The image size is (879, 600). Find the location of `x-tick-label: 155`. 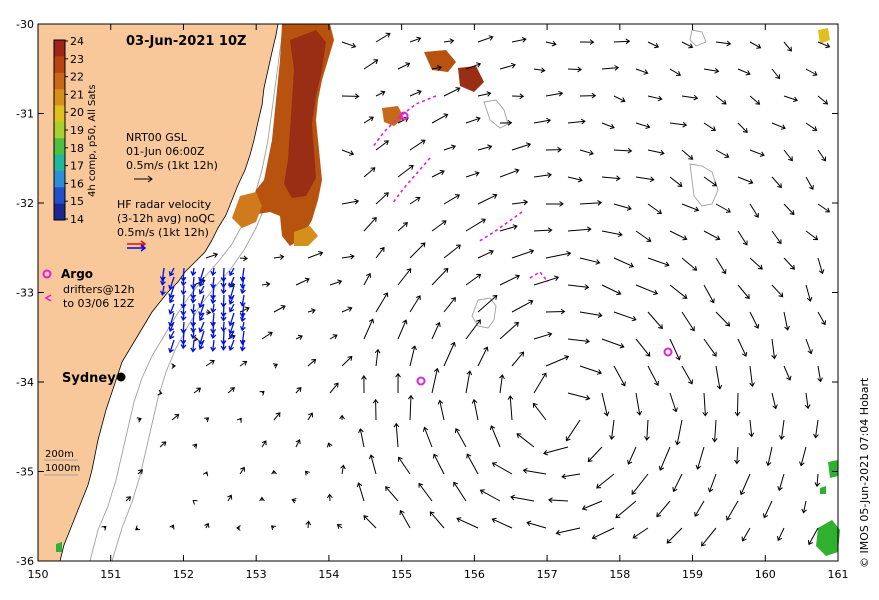

x-tick-label: 155 is located at coordinates (401, 574).